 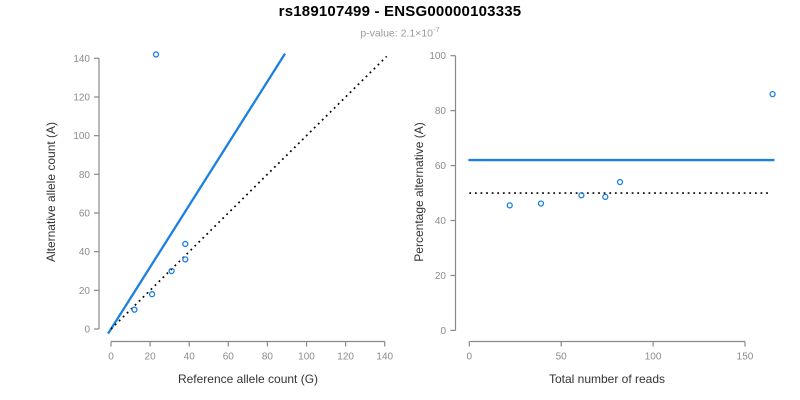 What do you see at coordinates (87, 330) in the screenshot?
I see `left-y-tick-label: 0` at bounding box center [87, 330].